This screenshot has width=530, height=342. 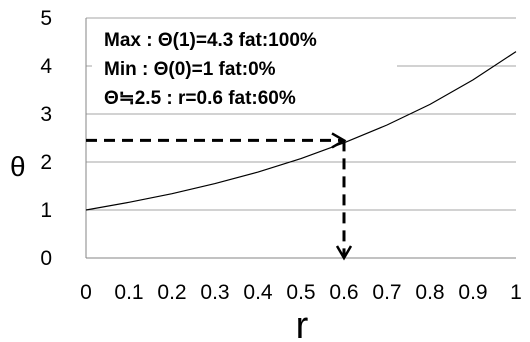 I want to click on x-tick-label: 0.8, so click(x=429, y=292).